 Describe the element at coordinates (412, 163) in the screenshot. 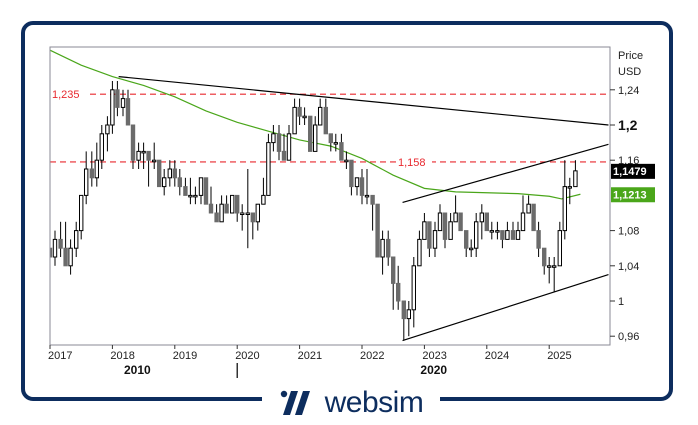

I see `resistance-label: 1,158` at that location.